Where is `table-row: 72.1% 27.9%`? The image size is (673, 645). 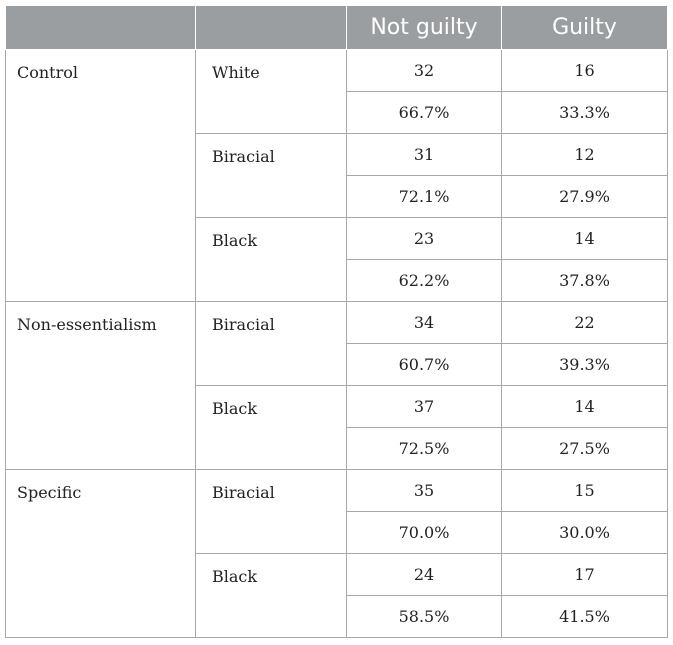
table-row: 72.1% 27.9% is located at coordinates (337, 196).